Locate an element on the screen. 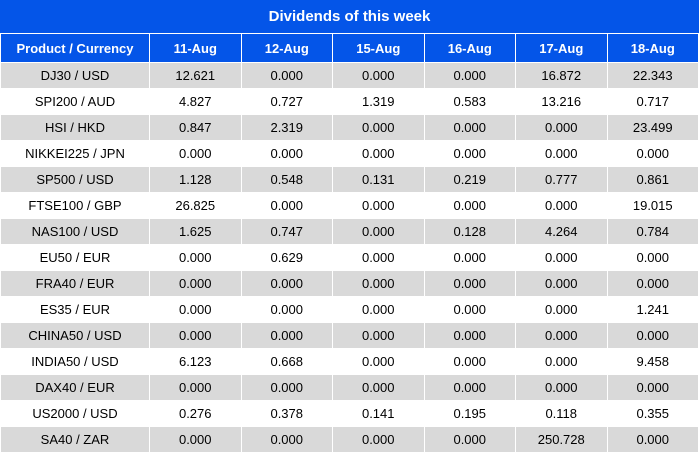 This screenshot has height=453, width=699. header-date: 17-Aug is located at coordinates (561, 48).